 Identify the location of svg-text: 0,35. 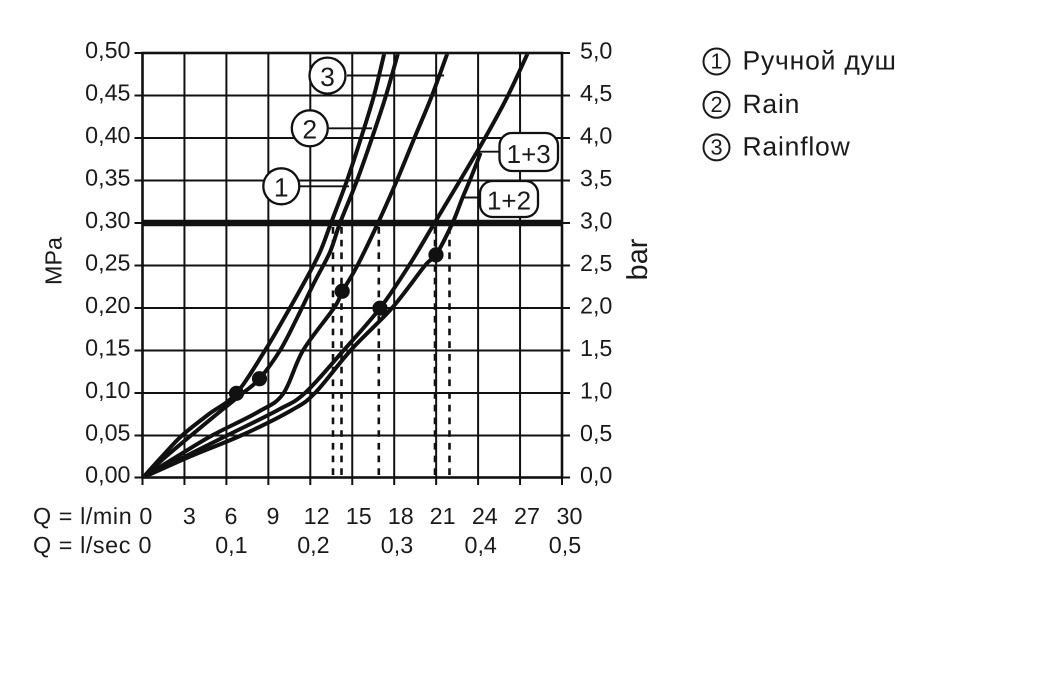
(107, 178).